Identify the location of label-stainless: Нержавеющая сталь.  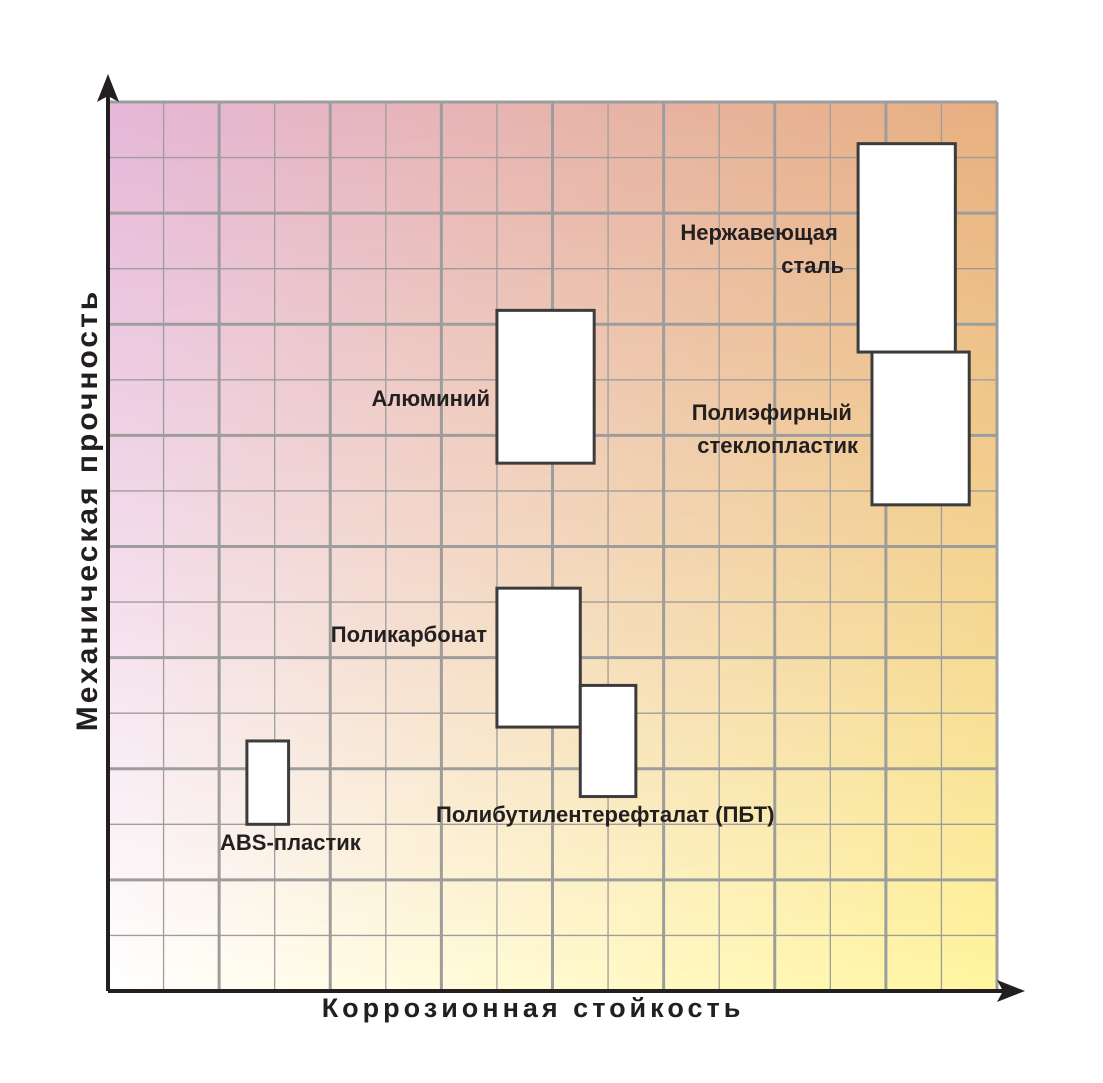
(762, 249).